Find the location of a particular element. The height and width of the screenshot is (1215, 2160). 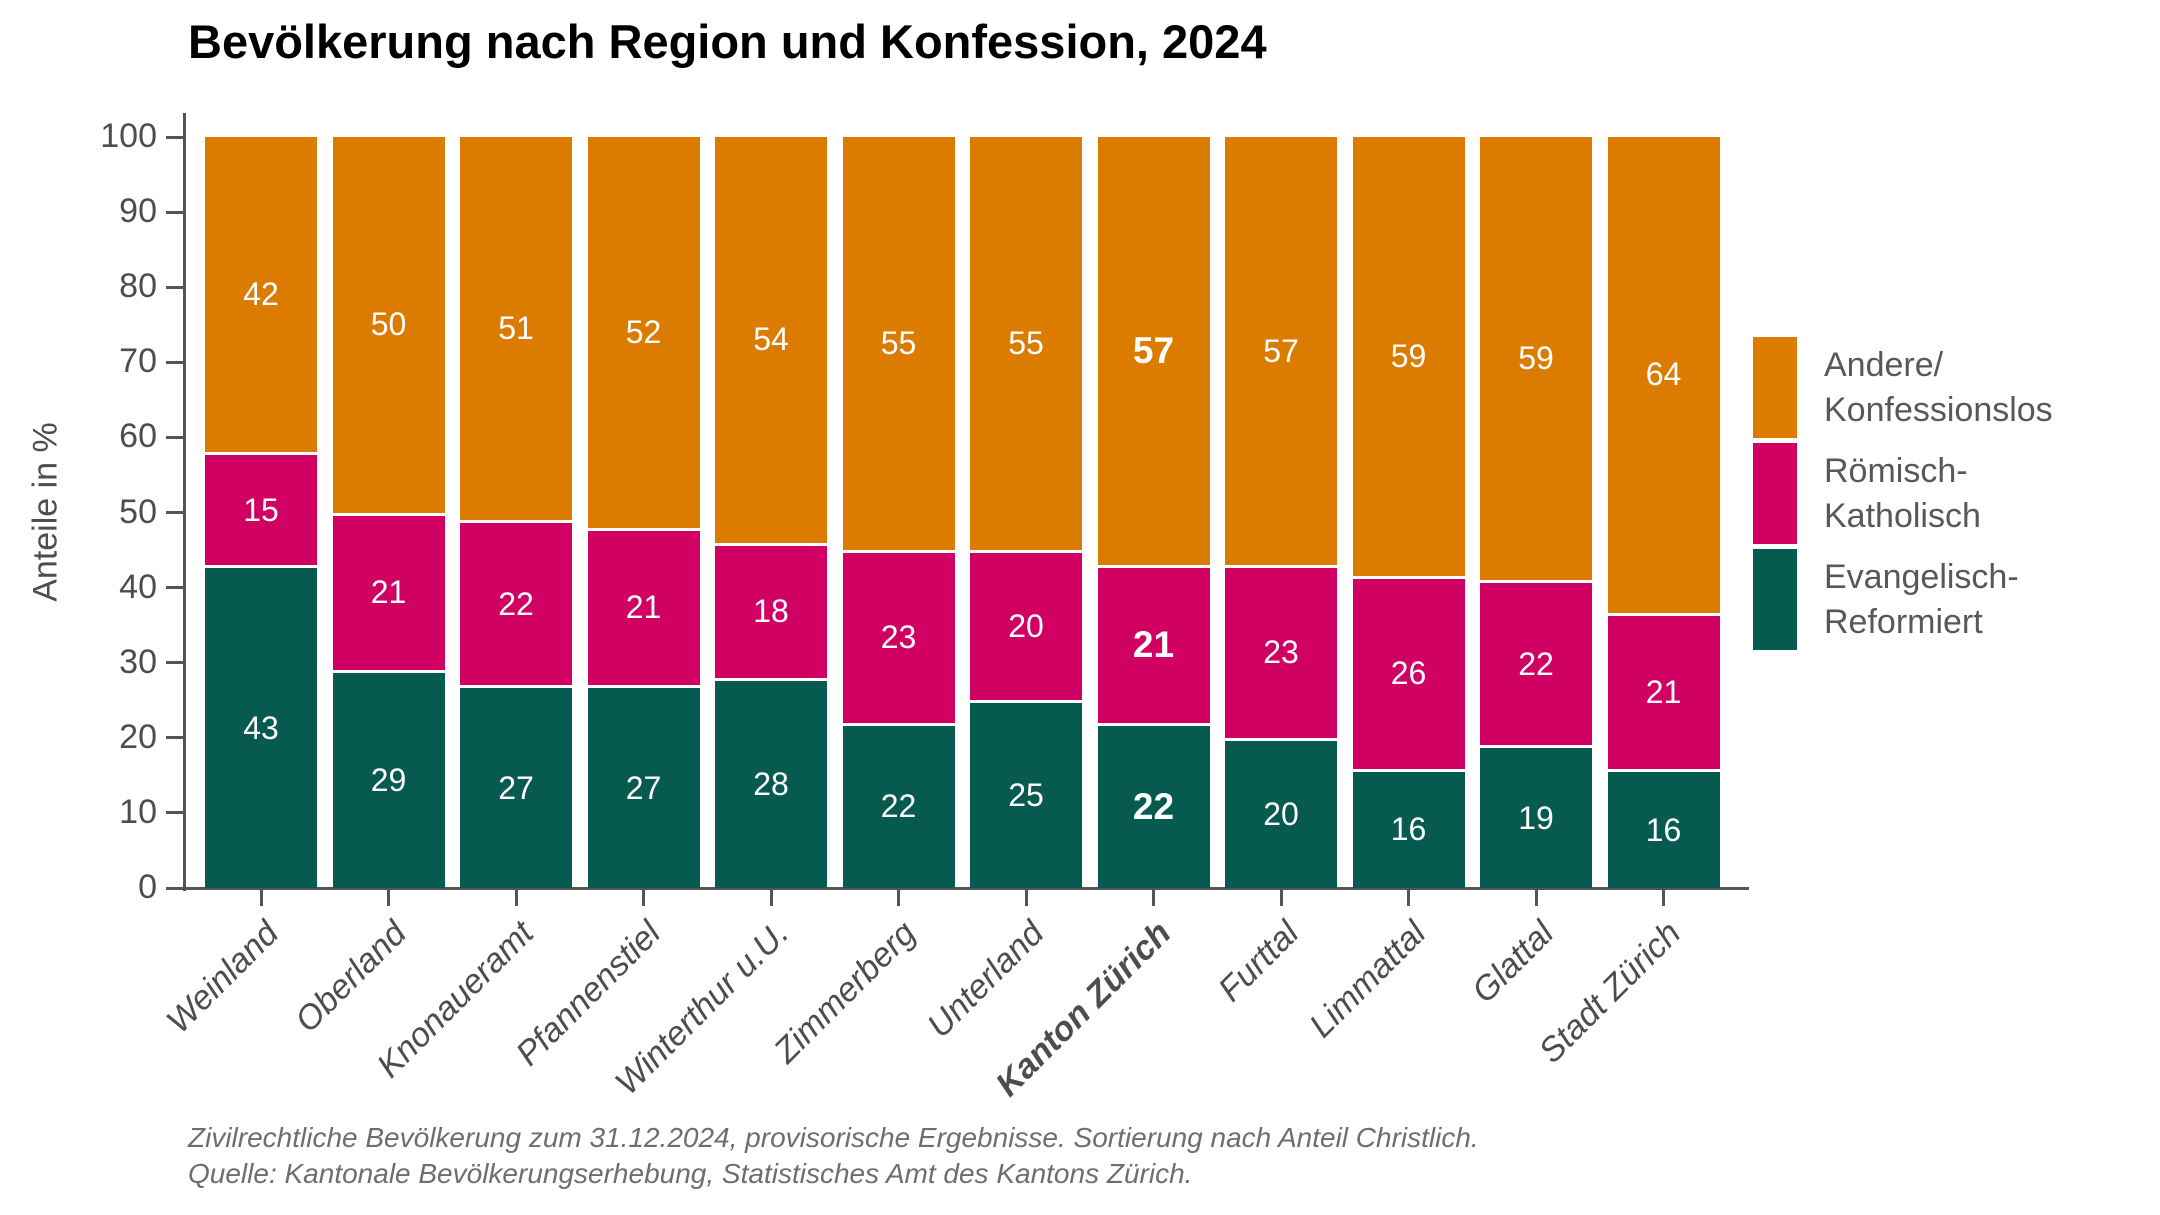

legend-label: Evangelisch- Reformiert is located at coordinates (1921, 599).